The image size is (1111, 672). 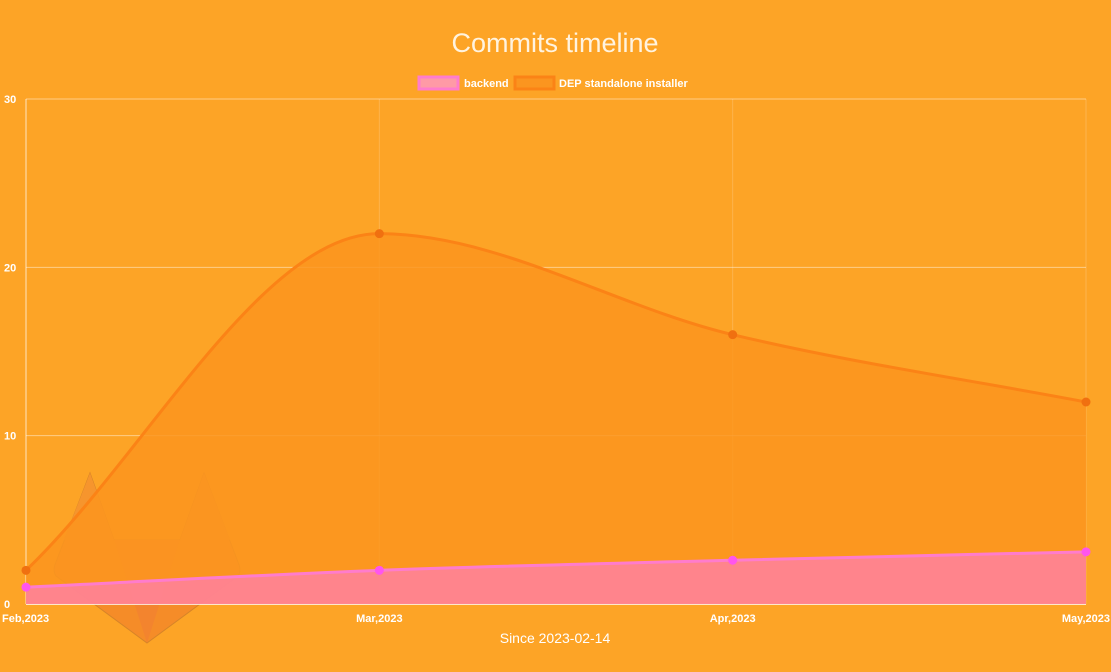 What do you see at coordinates (10, 100) in the screenshot?
I see `y-tick-label: 30` at bounding box center [10, 100].